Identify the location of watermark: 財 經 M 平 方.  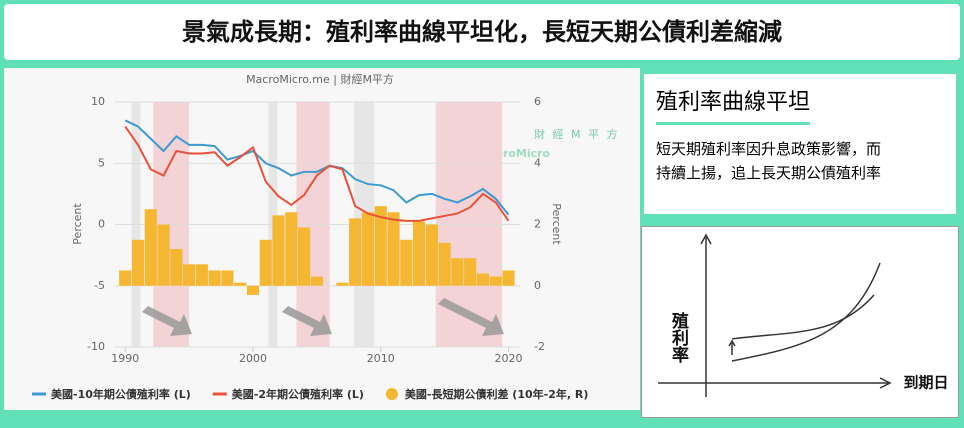
(576, 134).